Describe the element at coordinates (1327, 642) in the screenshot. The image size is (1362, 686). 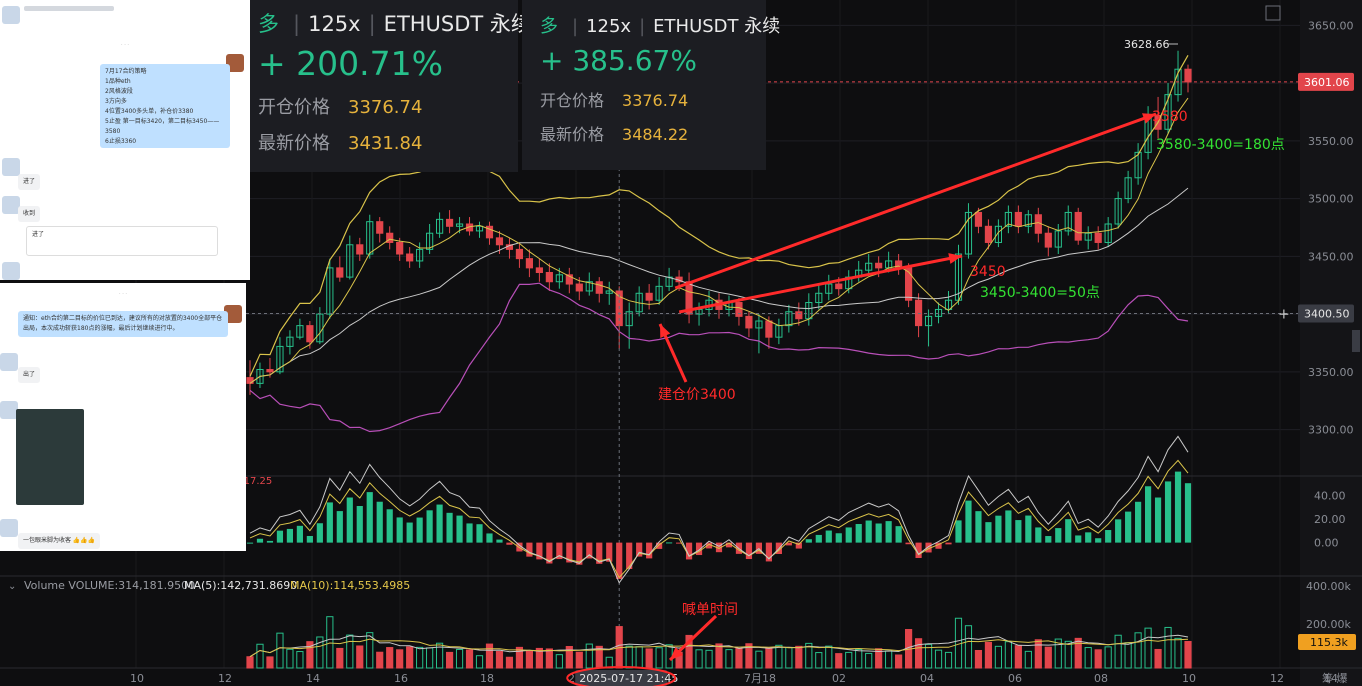
I see `current-volume-tag` at that location.